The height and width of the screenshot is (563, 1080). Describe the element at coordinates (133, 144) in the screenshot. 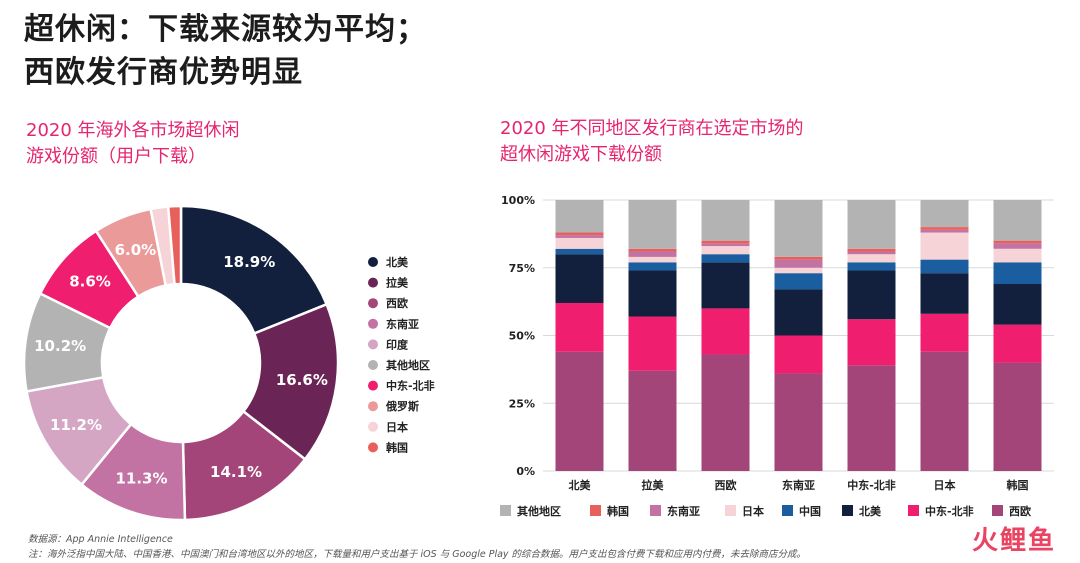

I see `donut-chart-title: 2020 年海外各市场超休闲 游戏份额（用户下载）` at that location.